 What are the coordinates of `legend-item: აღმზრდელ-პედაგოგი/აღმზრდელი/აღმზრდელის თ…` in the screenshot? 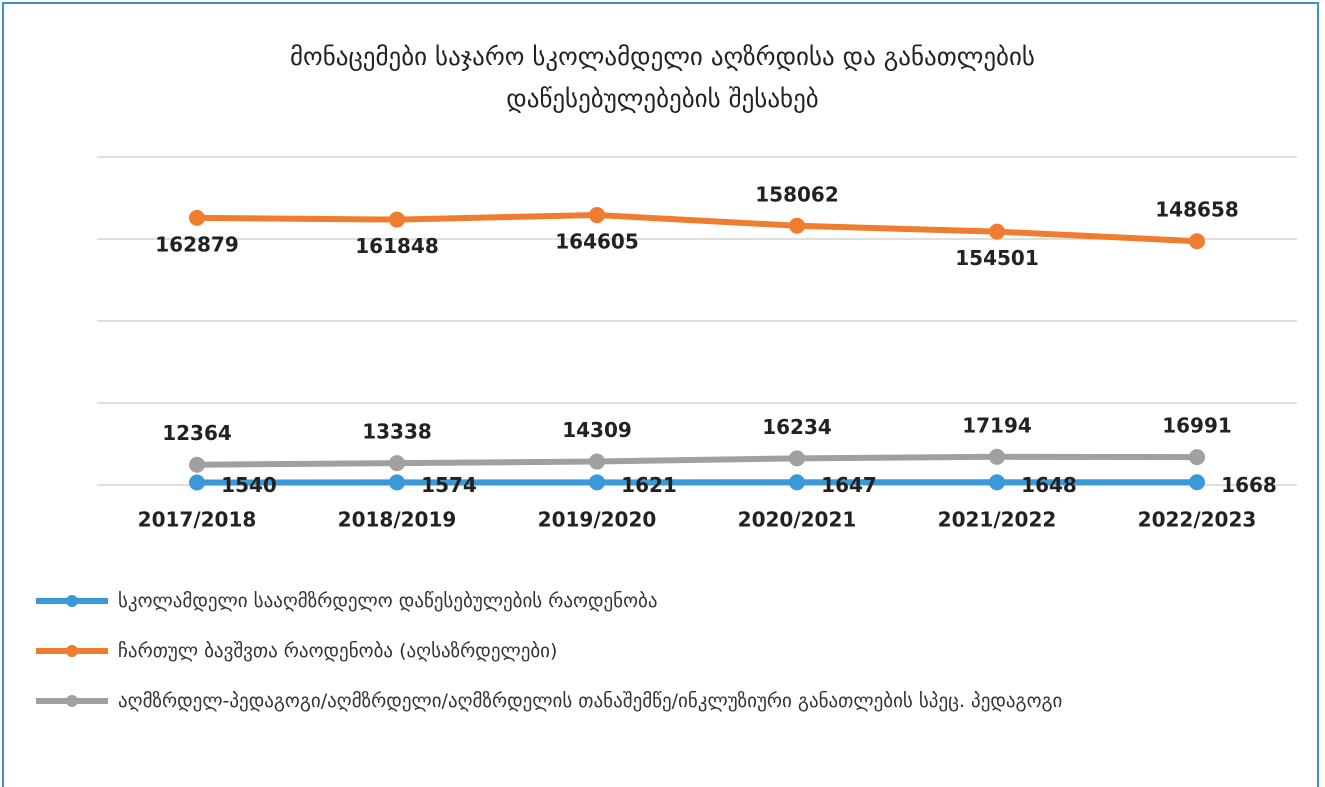 It's located at (637, 701).